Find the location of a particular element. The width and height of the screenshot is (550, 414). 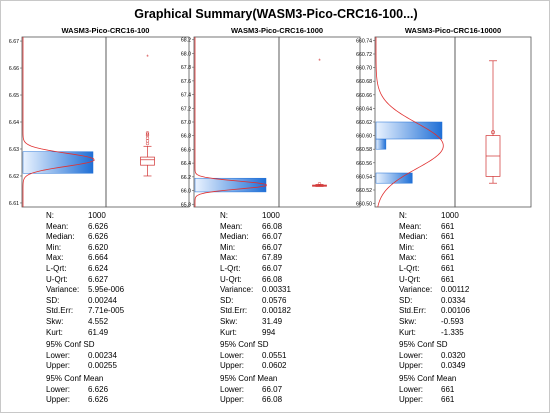

panel-title: WASM3-Pico-CRC16-10000 is located at coordinates (453, 30).